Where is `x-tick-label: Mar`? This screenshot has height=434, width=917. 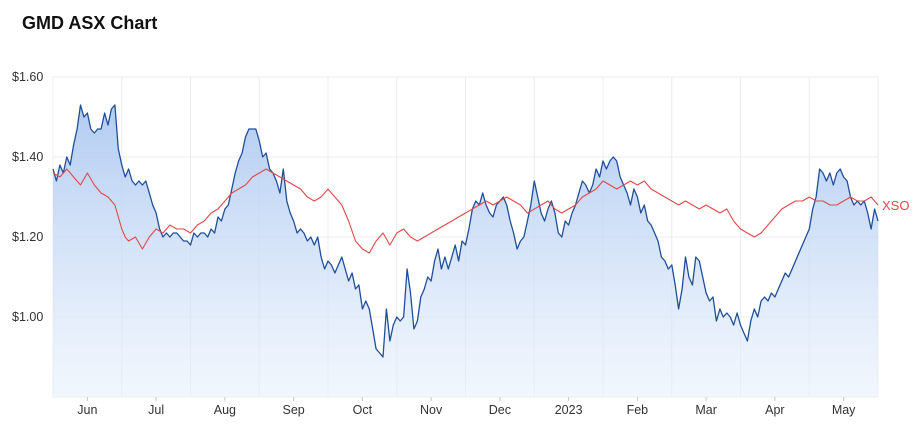
x-tick-label: Mar is located at coordinates (706, 410).